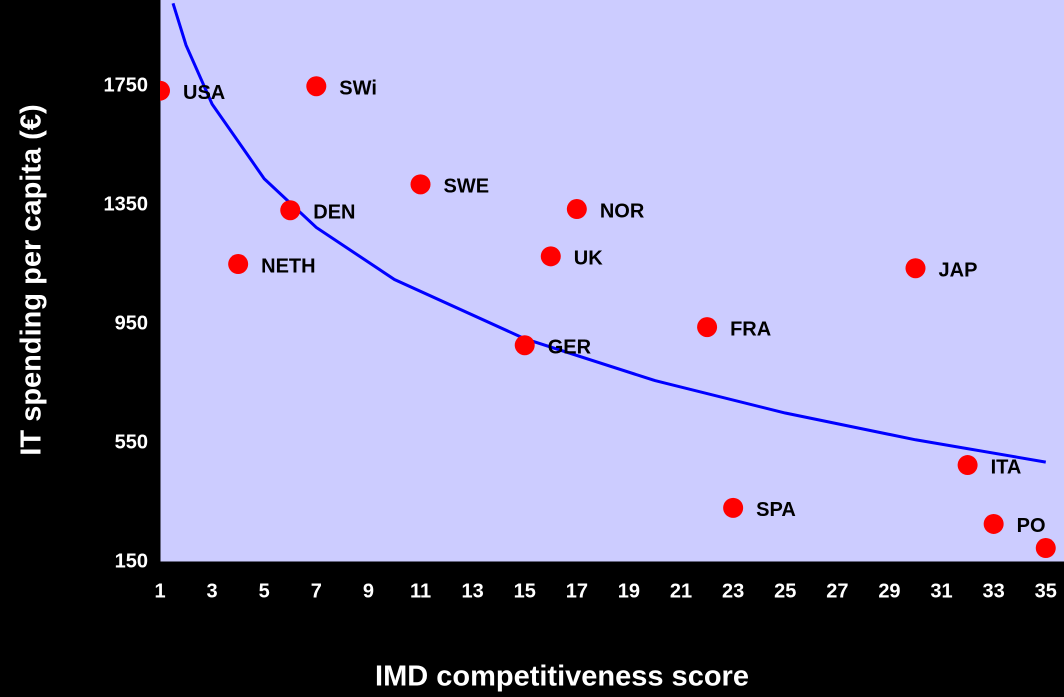 The height and width of the screenshot is (697, 1064). I want to click on x-tick-label: 25, so click(785, 591).